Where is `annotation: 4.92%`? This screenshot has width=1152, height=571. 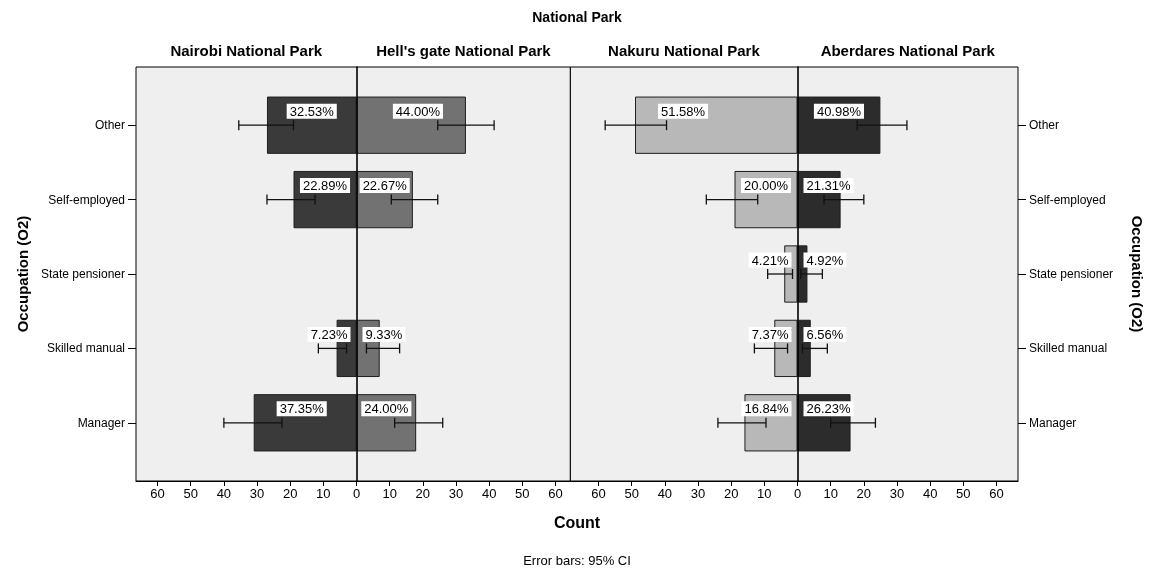 annotation: 4.92% is located at coordinates (825, 260).